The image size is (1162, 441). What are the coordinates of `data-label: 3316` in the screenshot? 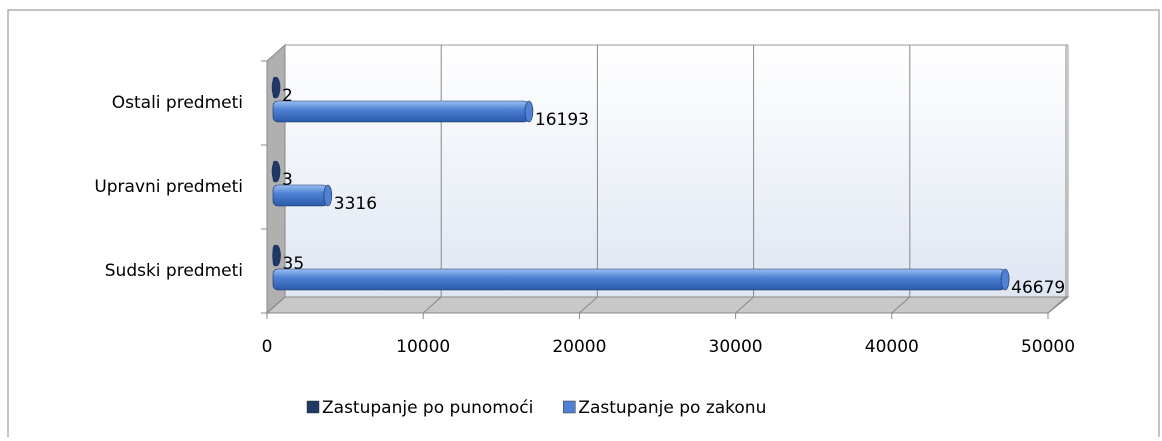 It's located at (355, 204).